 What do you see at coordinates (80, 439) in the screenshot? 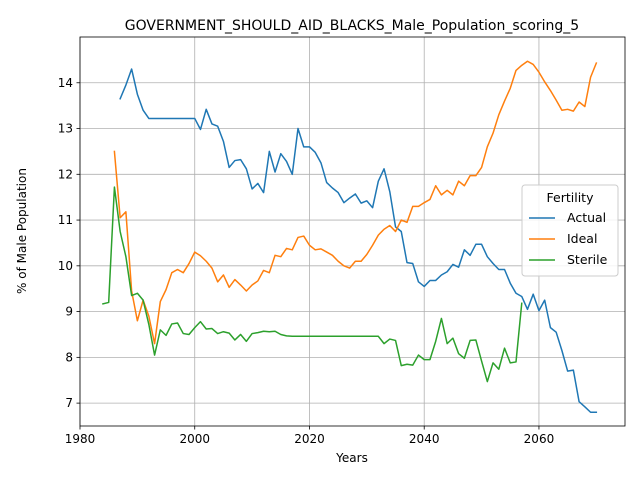
I see `x-tick-label-1980: 1980` at bounding box center [80, 439].